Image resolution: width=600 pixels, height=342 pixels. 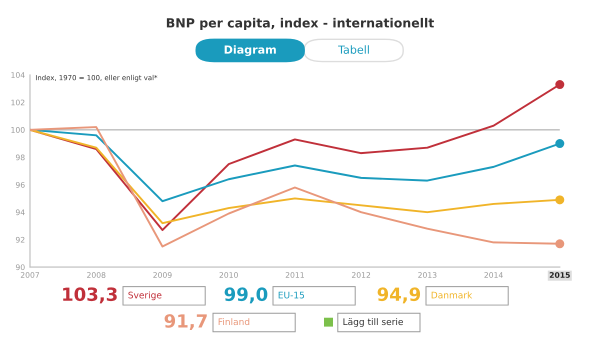 I want to click on text: 99,0, so click(x=246, y=295).